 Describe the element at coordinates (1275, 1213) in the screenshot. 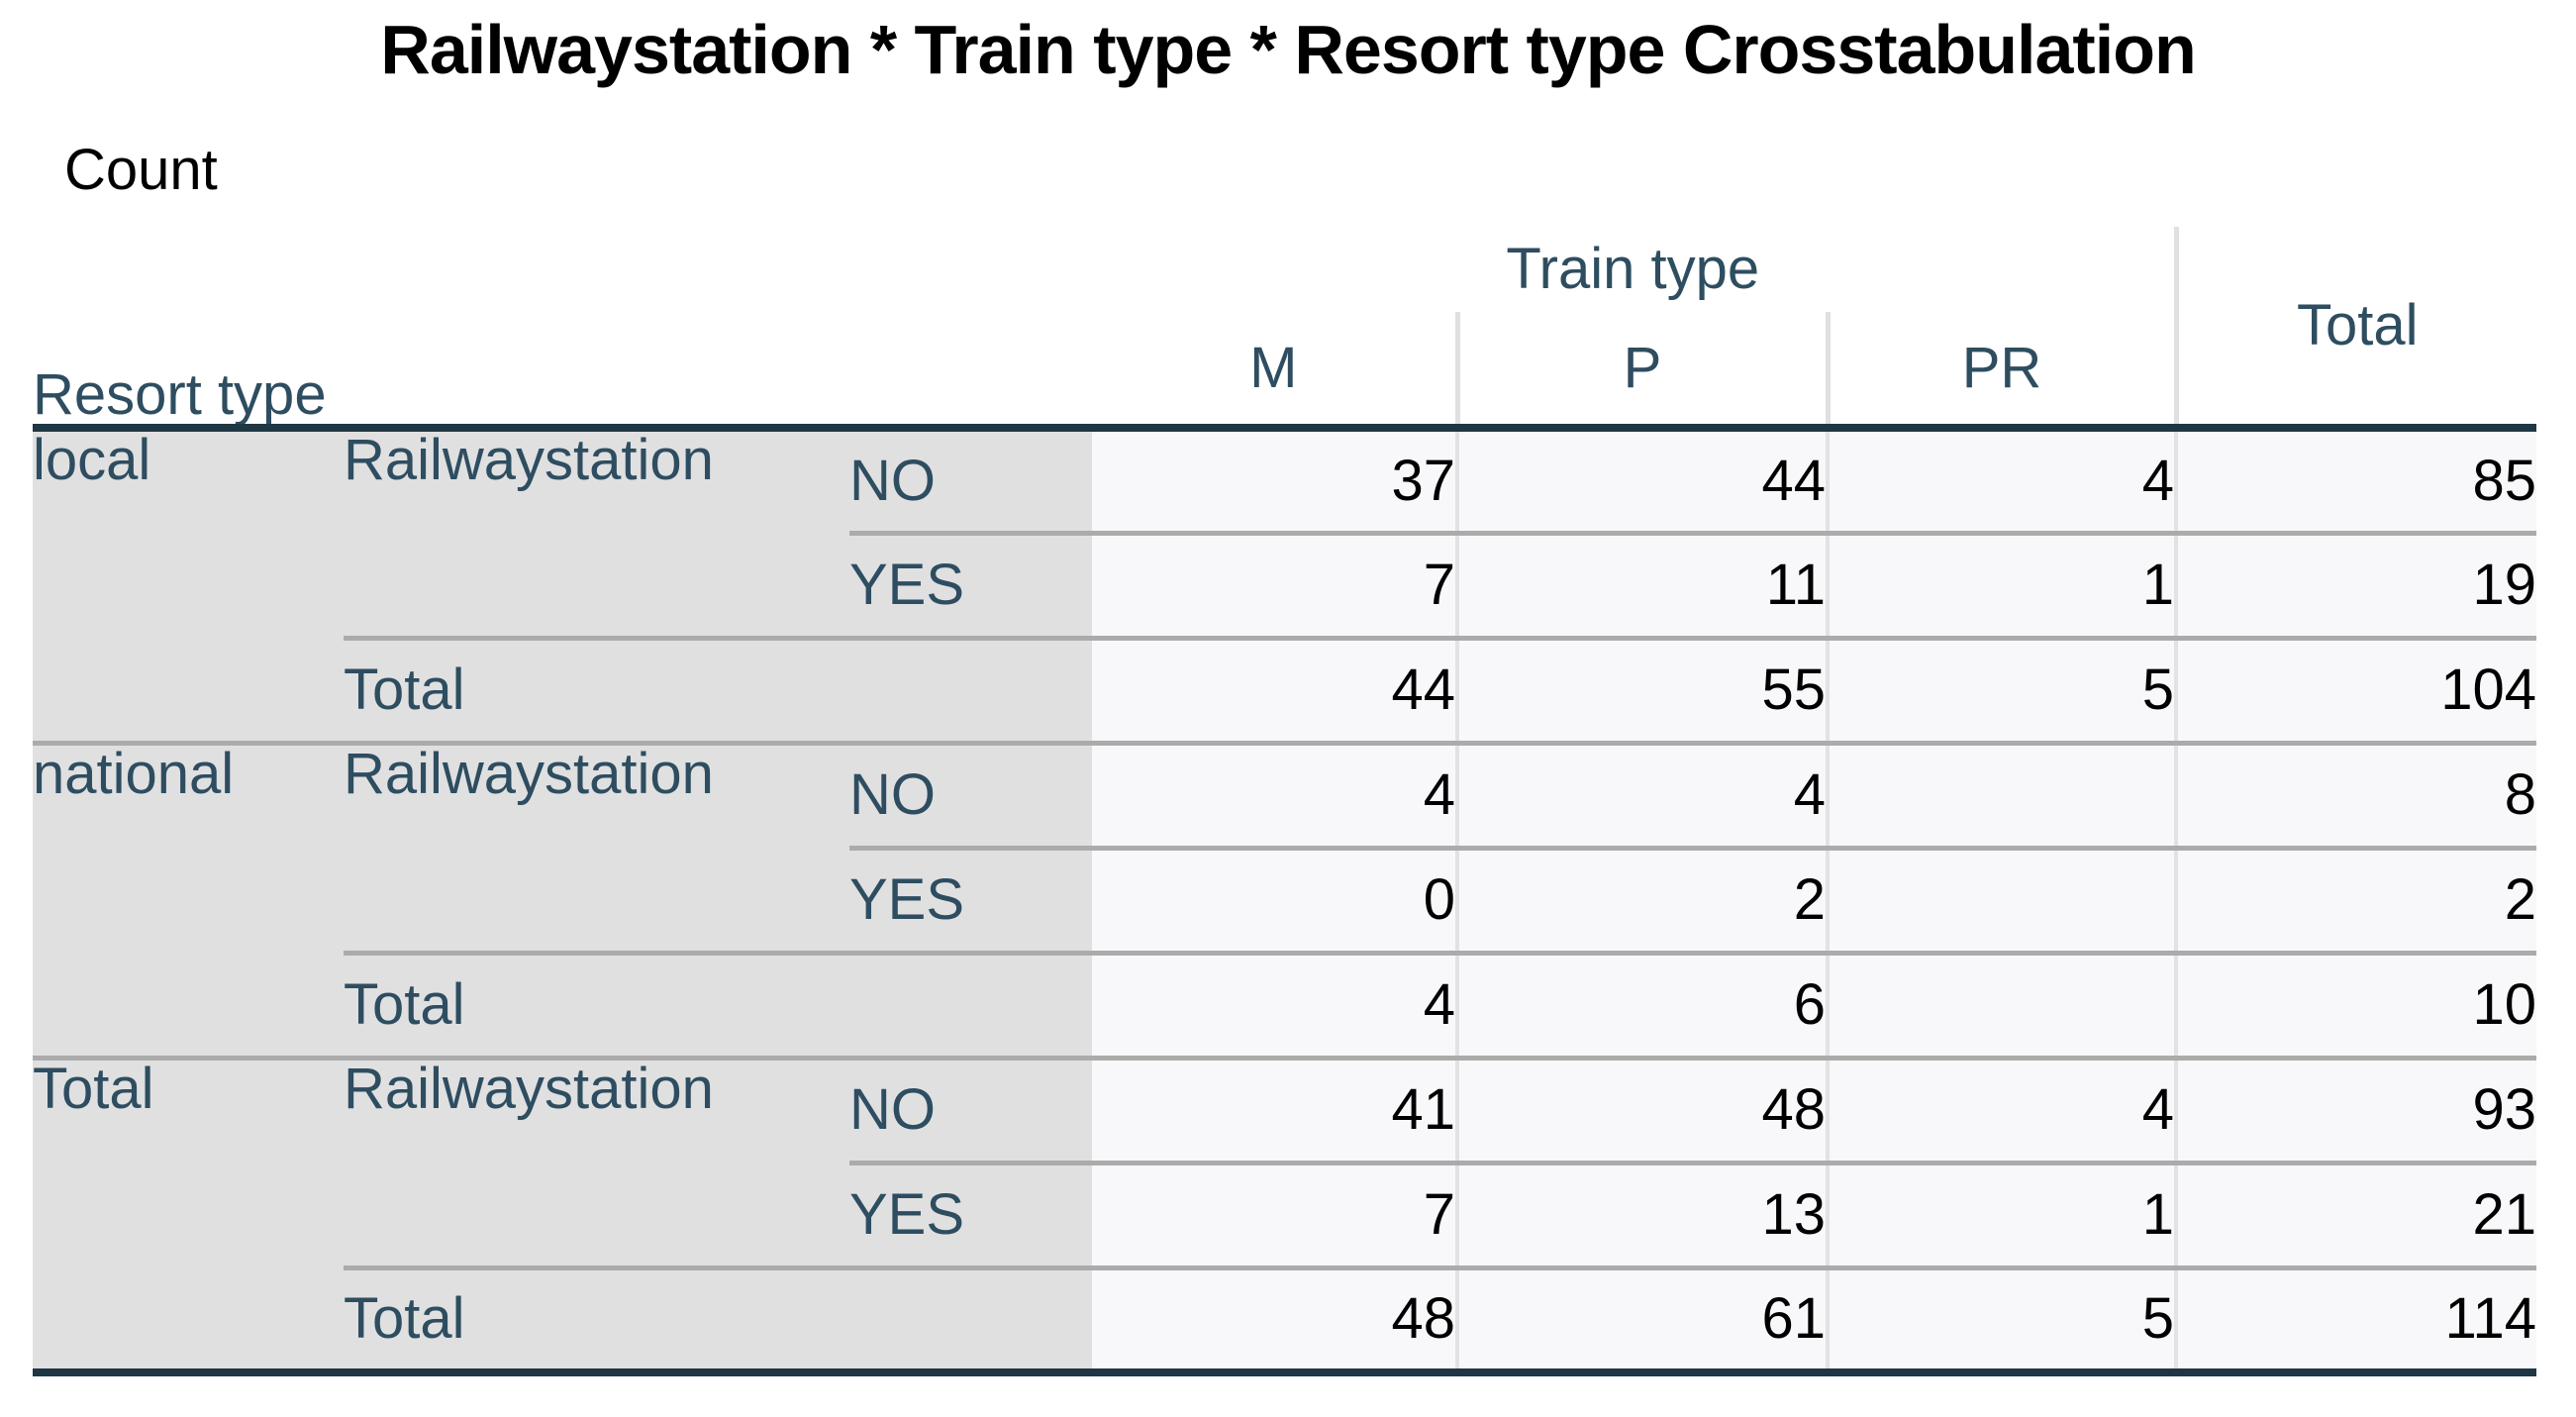

I see `cell-total-yes-m: 7` at that location.